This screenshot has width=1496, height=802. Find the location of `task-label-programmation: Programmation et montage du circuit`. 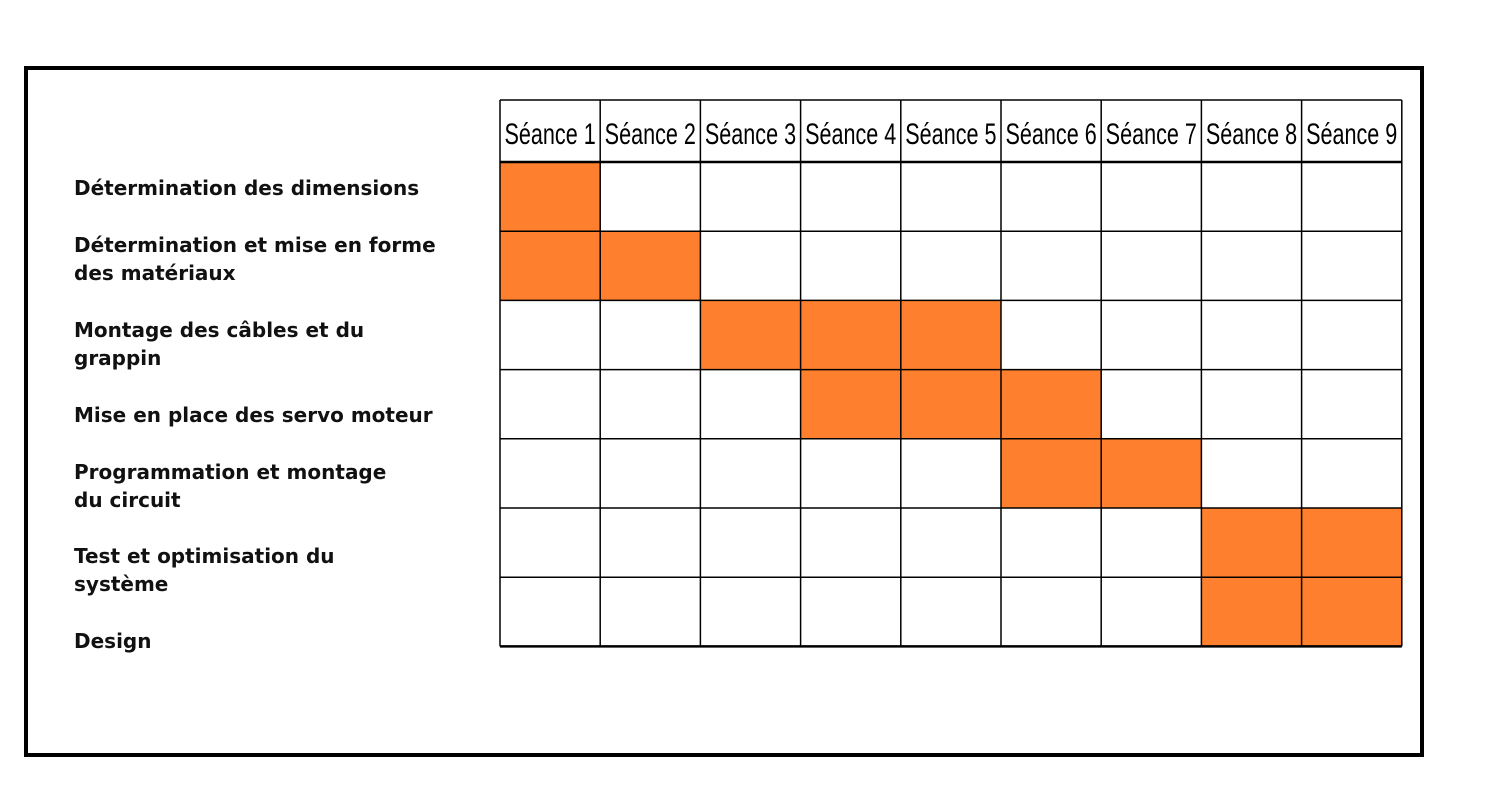

task-label-programmation: Programmation et montage du circuit is located at coordinates (230, 486).